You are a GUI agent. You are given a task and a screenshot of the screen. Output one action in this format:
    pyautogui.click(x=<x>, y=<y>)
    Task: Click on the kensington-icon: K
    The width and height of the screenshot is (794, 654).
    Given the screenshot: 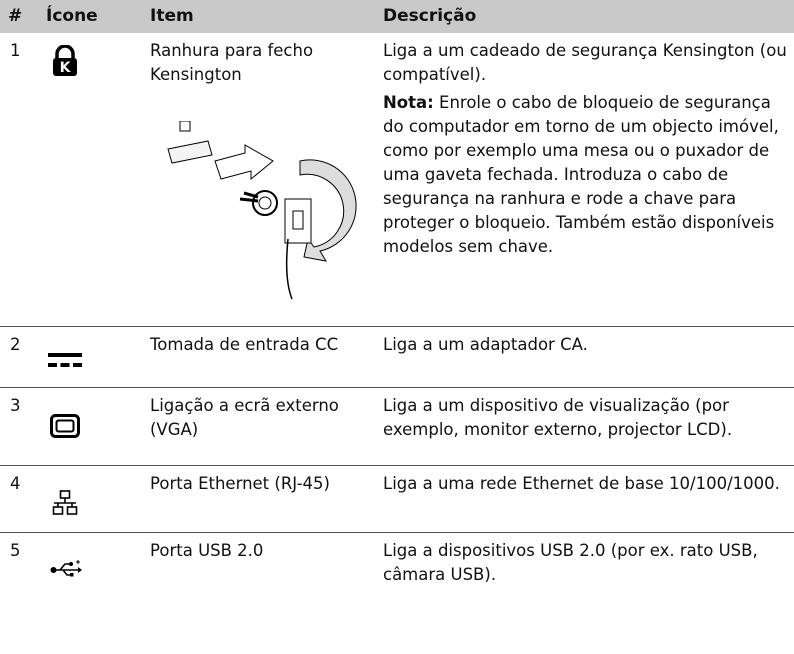 What is the action you would take?
    pyautogui.click(x=65, y=60)
    